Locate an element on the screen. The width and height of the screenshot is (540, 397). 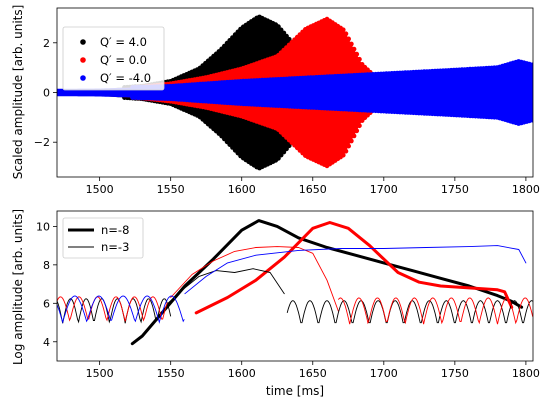
envelope-band is located at coordinates (295, 92).